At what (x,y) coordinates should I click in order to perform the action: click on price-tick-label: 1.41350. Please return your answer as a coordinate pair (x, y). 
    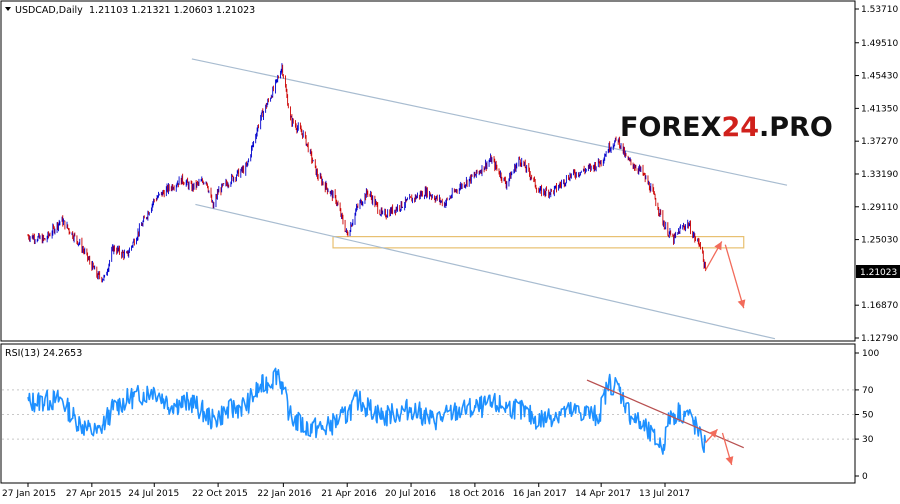
    Looking at the image, I should click on (879, 109).